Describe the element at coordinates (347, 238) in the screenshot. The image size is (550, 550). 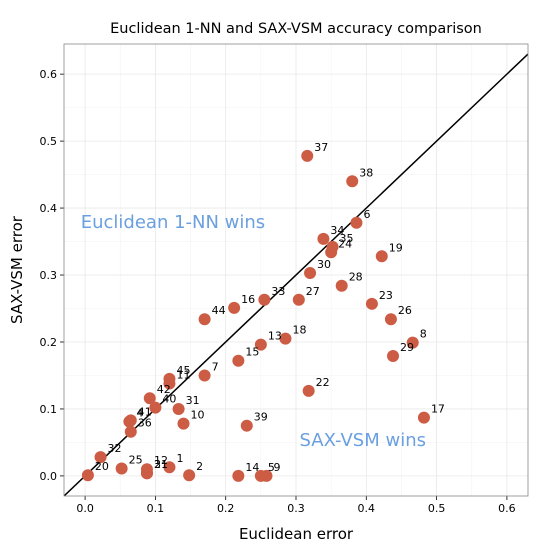
I see `point-label: 35` at that location.